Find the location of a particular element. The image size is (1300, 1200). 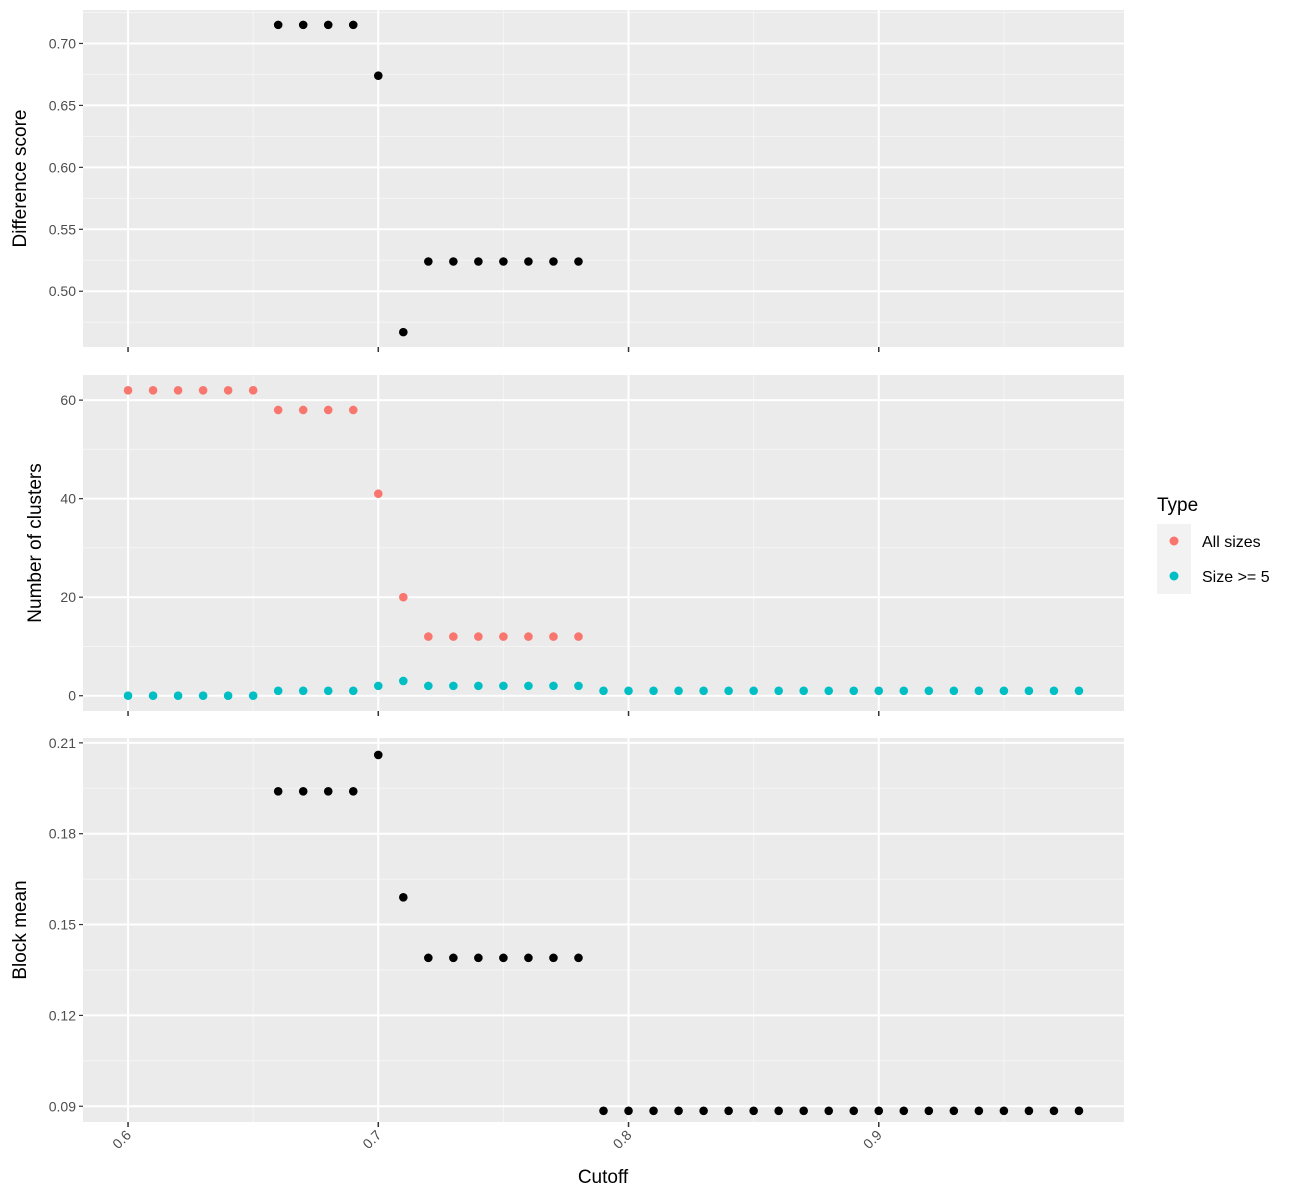

y-axis: 0.50 0.55 0.60 0.65 0.70 is located at coordinates (66, 167).